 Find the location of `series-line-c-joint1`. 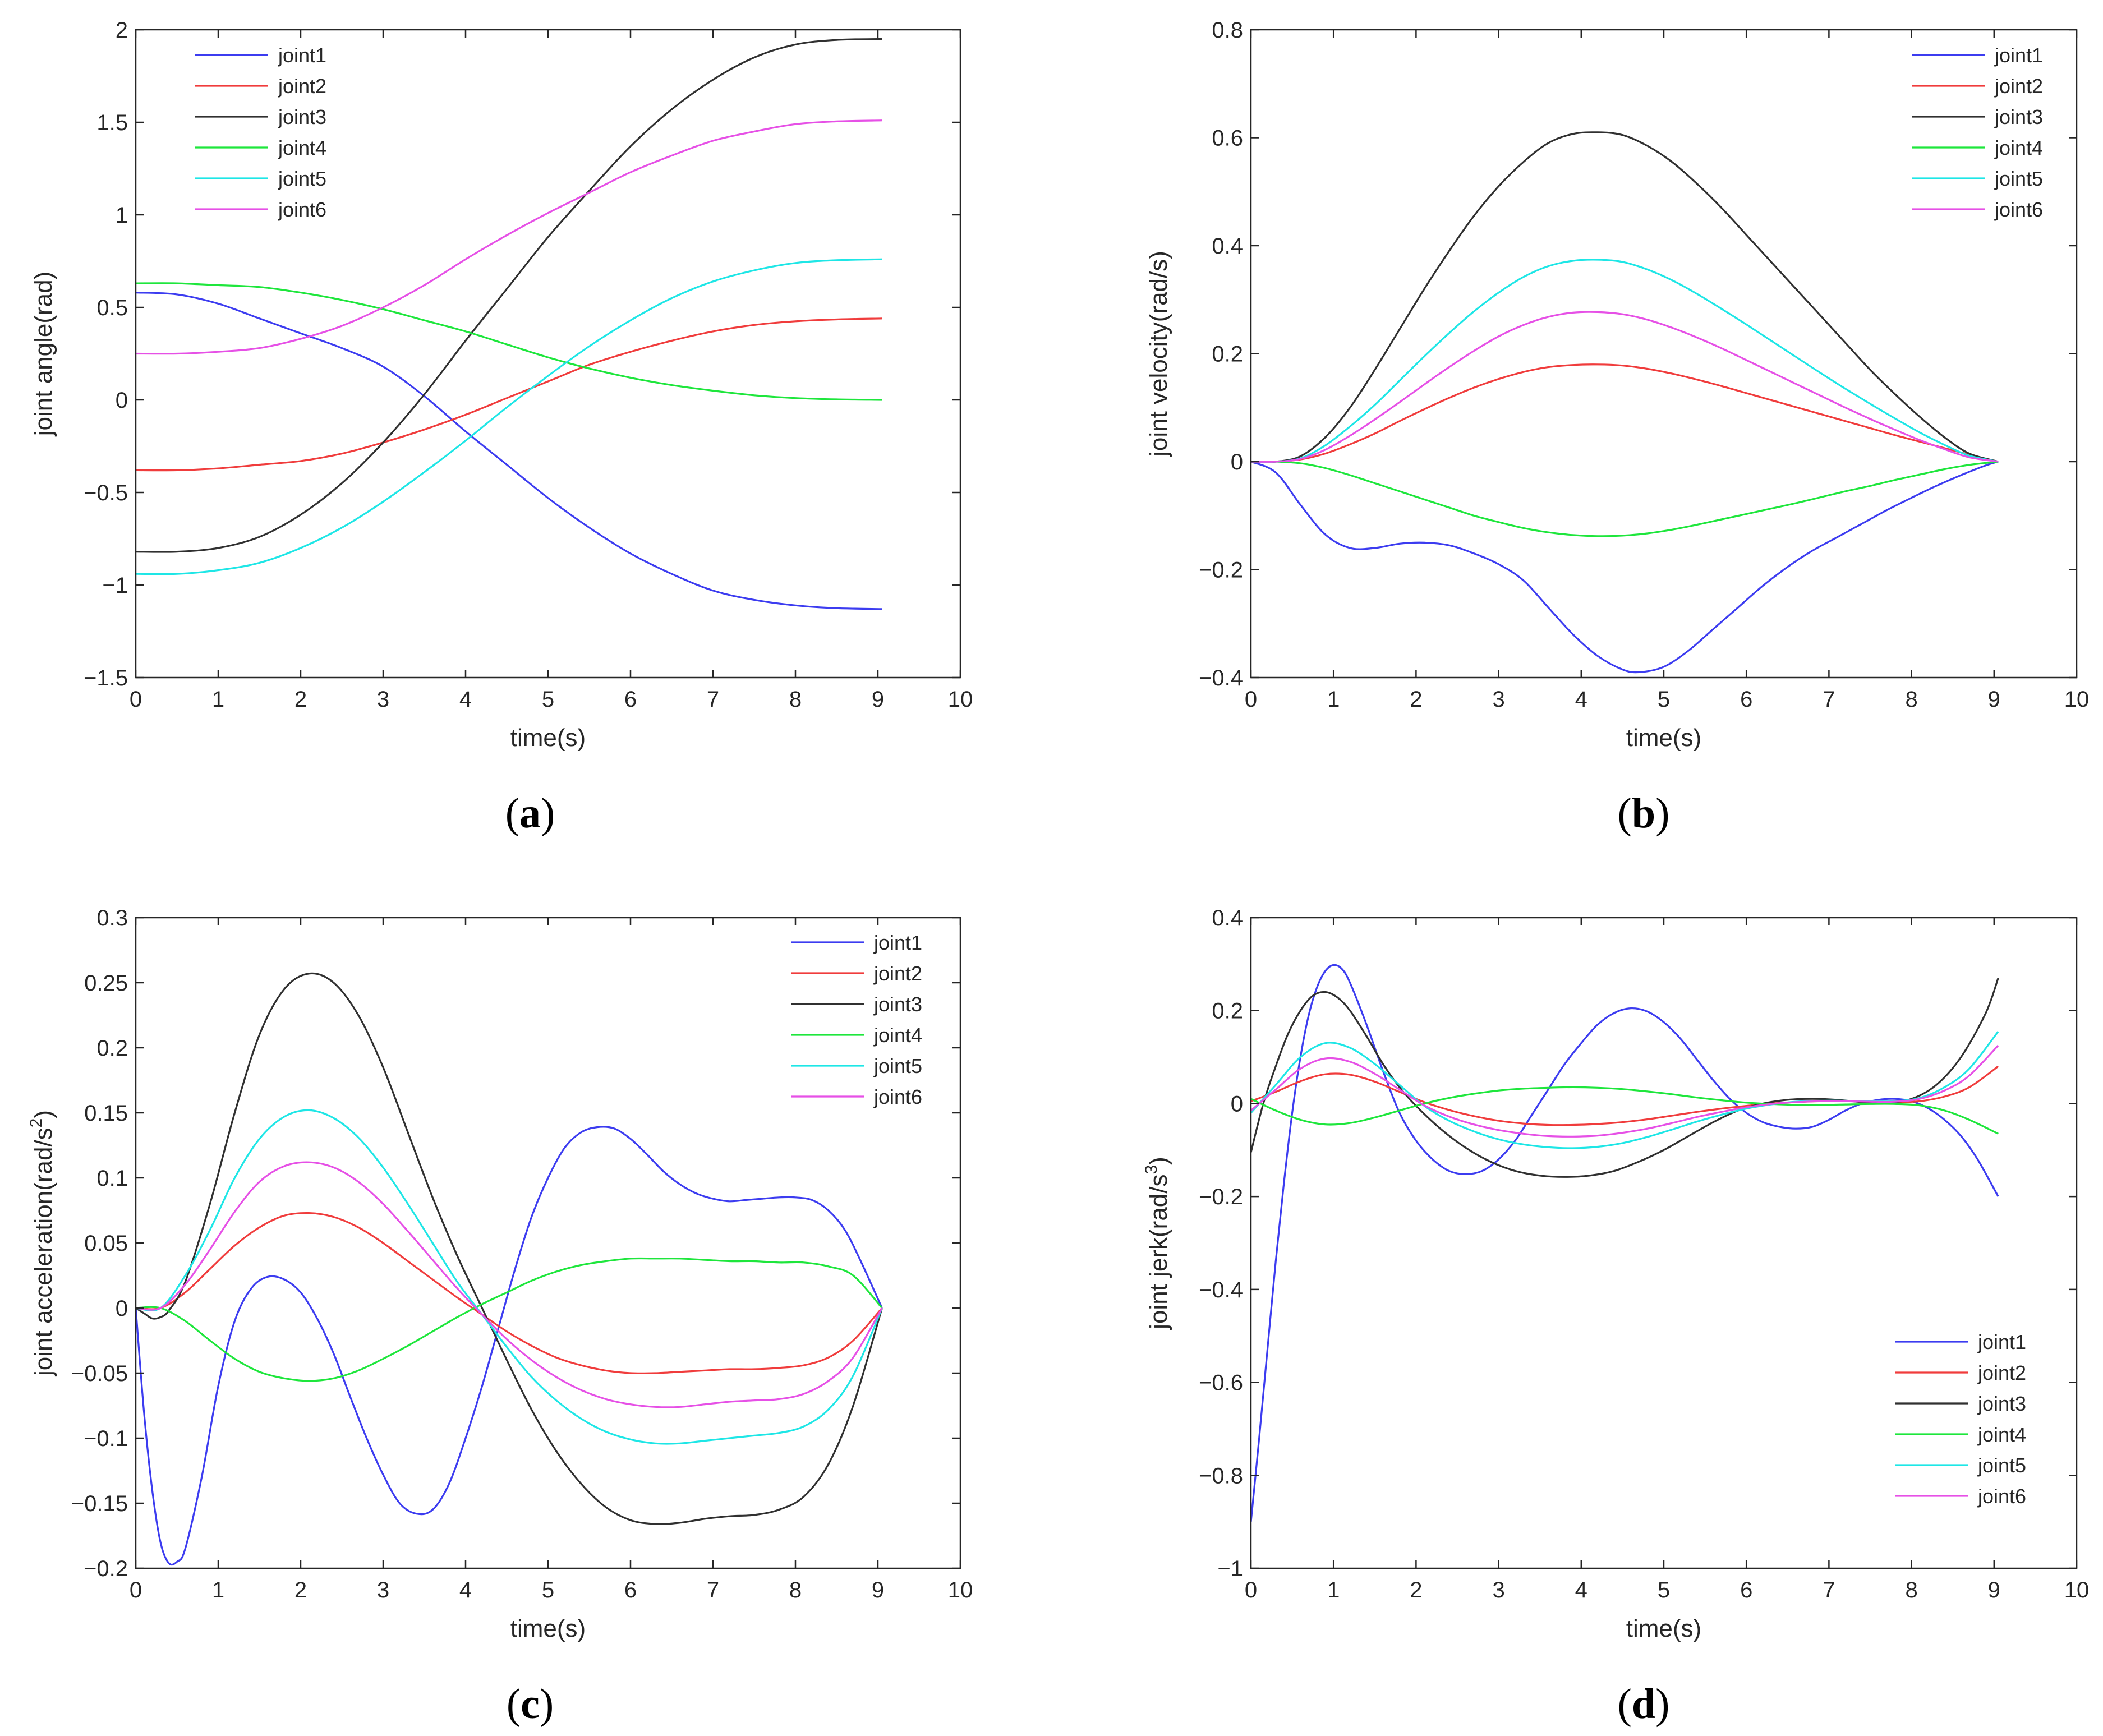

series-line-c-joint1 is located at coordinates (509, 1346).